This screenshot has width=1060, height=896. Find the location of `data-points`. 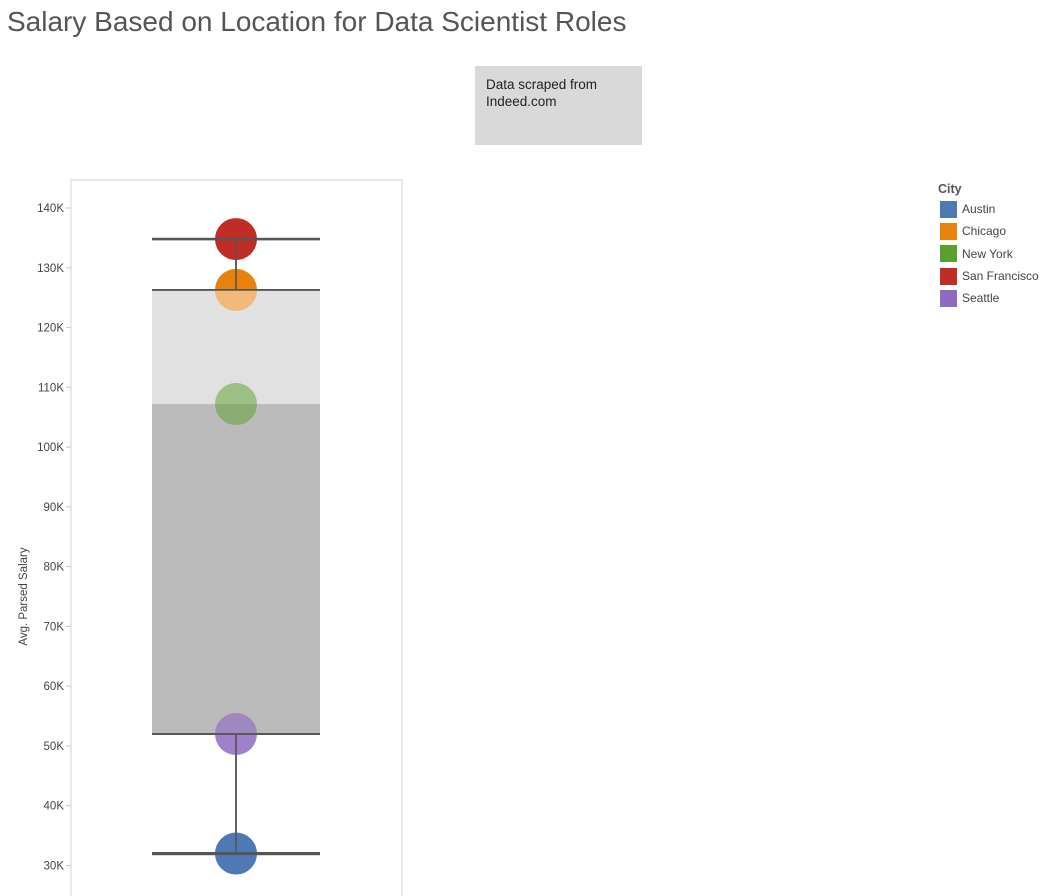

data-points is located at coordinates (236, 546).